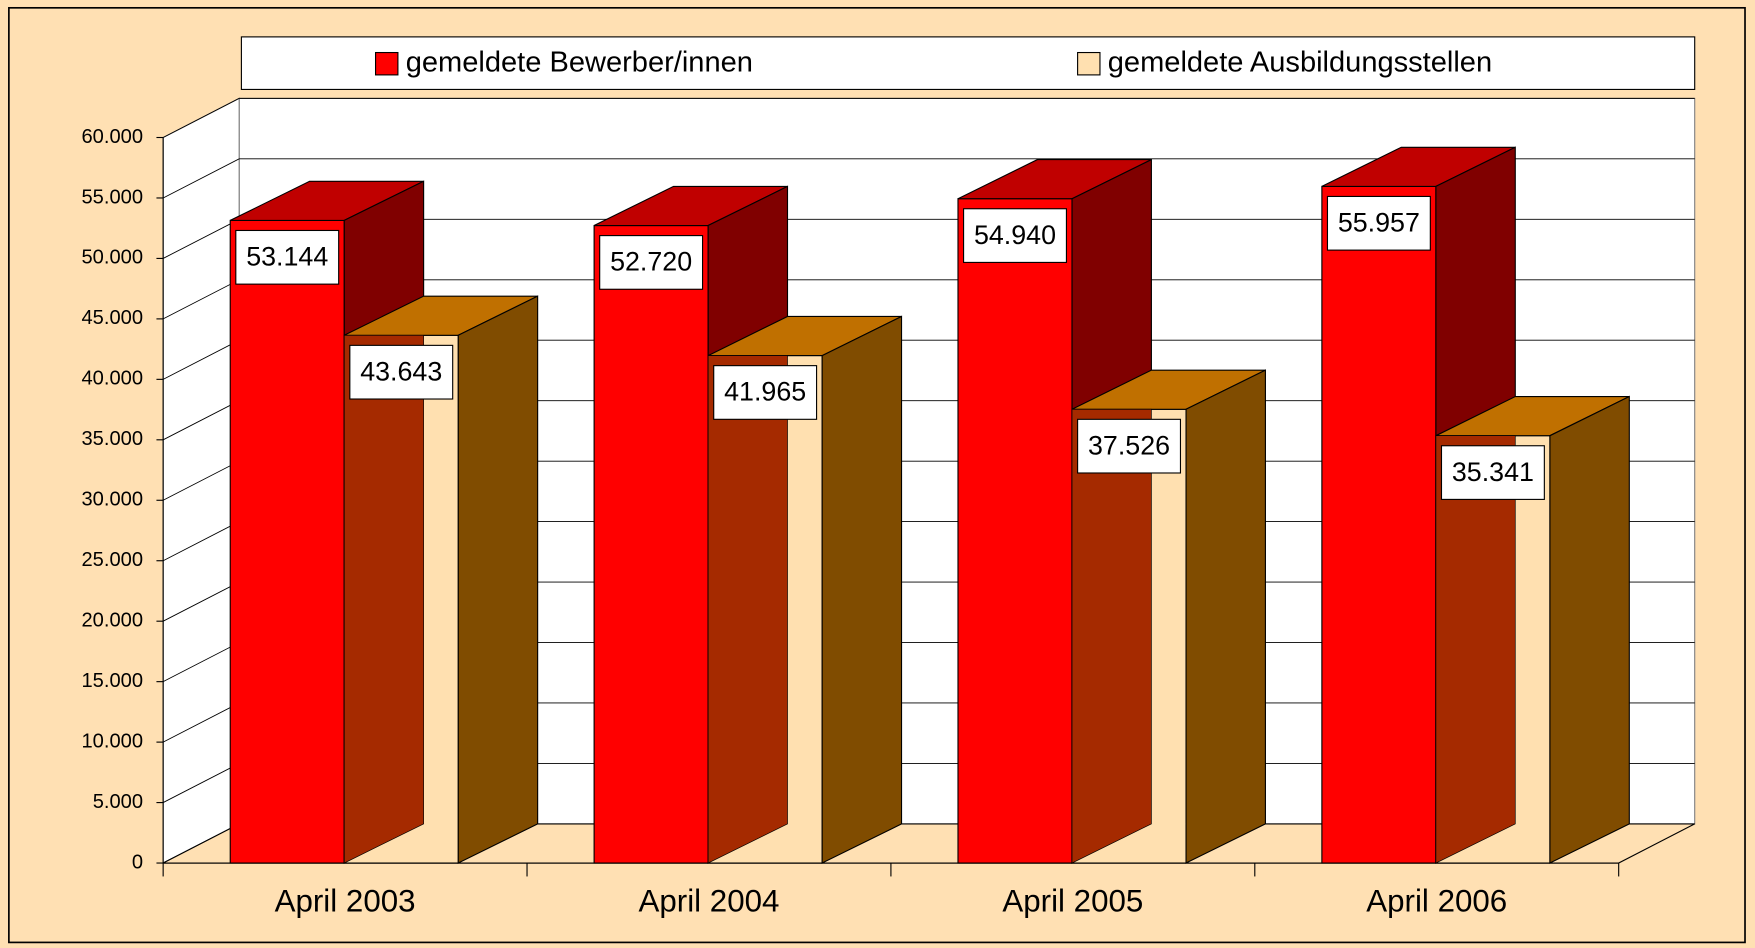  I want to click on legend-box, so click(968, 63).